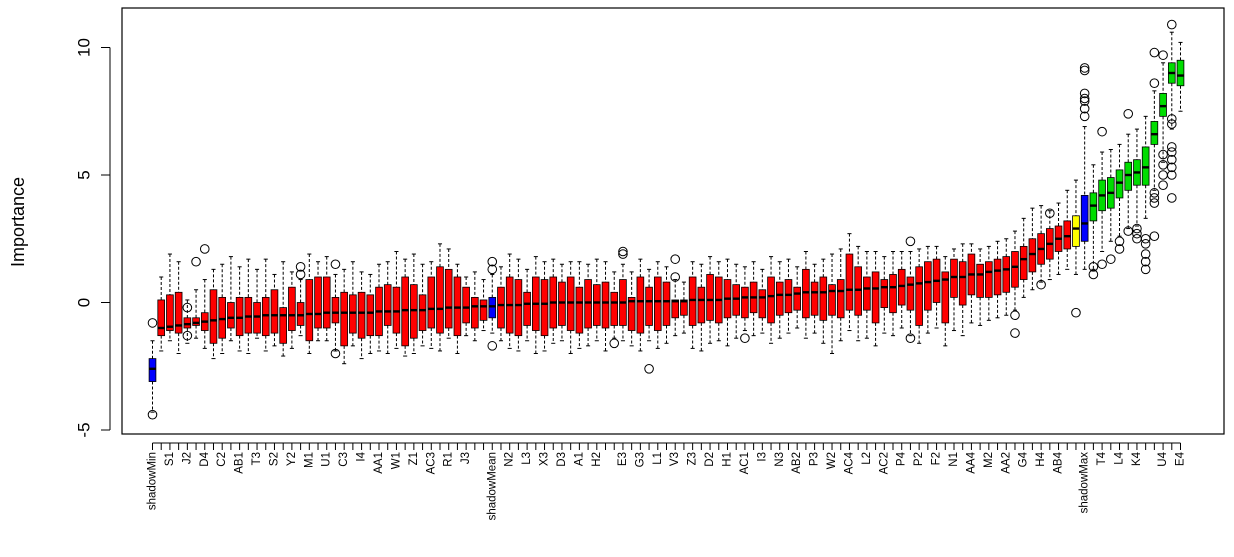 The width and height of the screenshot is (1234, 557). Describe the element at coordinates (1059, 462) in the screenshot. I see `x-tick-label: AB4` at that location.